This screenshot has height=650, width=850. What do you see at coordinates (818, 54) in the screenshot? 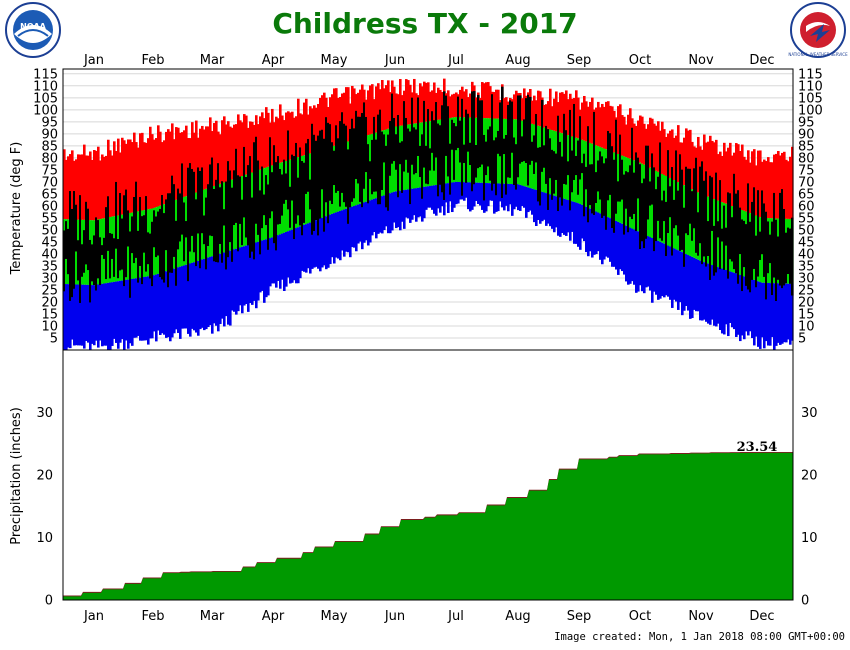
I see `nws-logo-text: NATIONAL WEATHER SERVICE` at bounding box center [818, 54].